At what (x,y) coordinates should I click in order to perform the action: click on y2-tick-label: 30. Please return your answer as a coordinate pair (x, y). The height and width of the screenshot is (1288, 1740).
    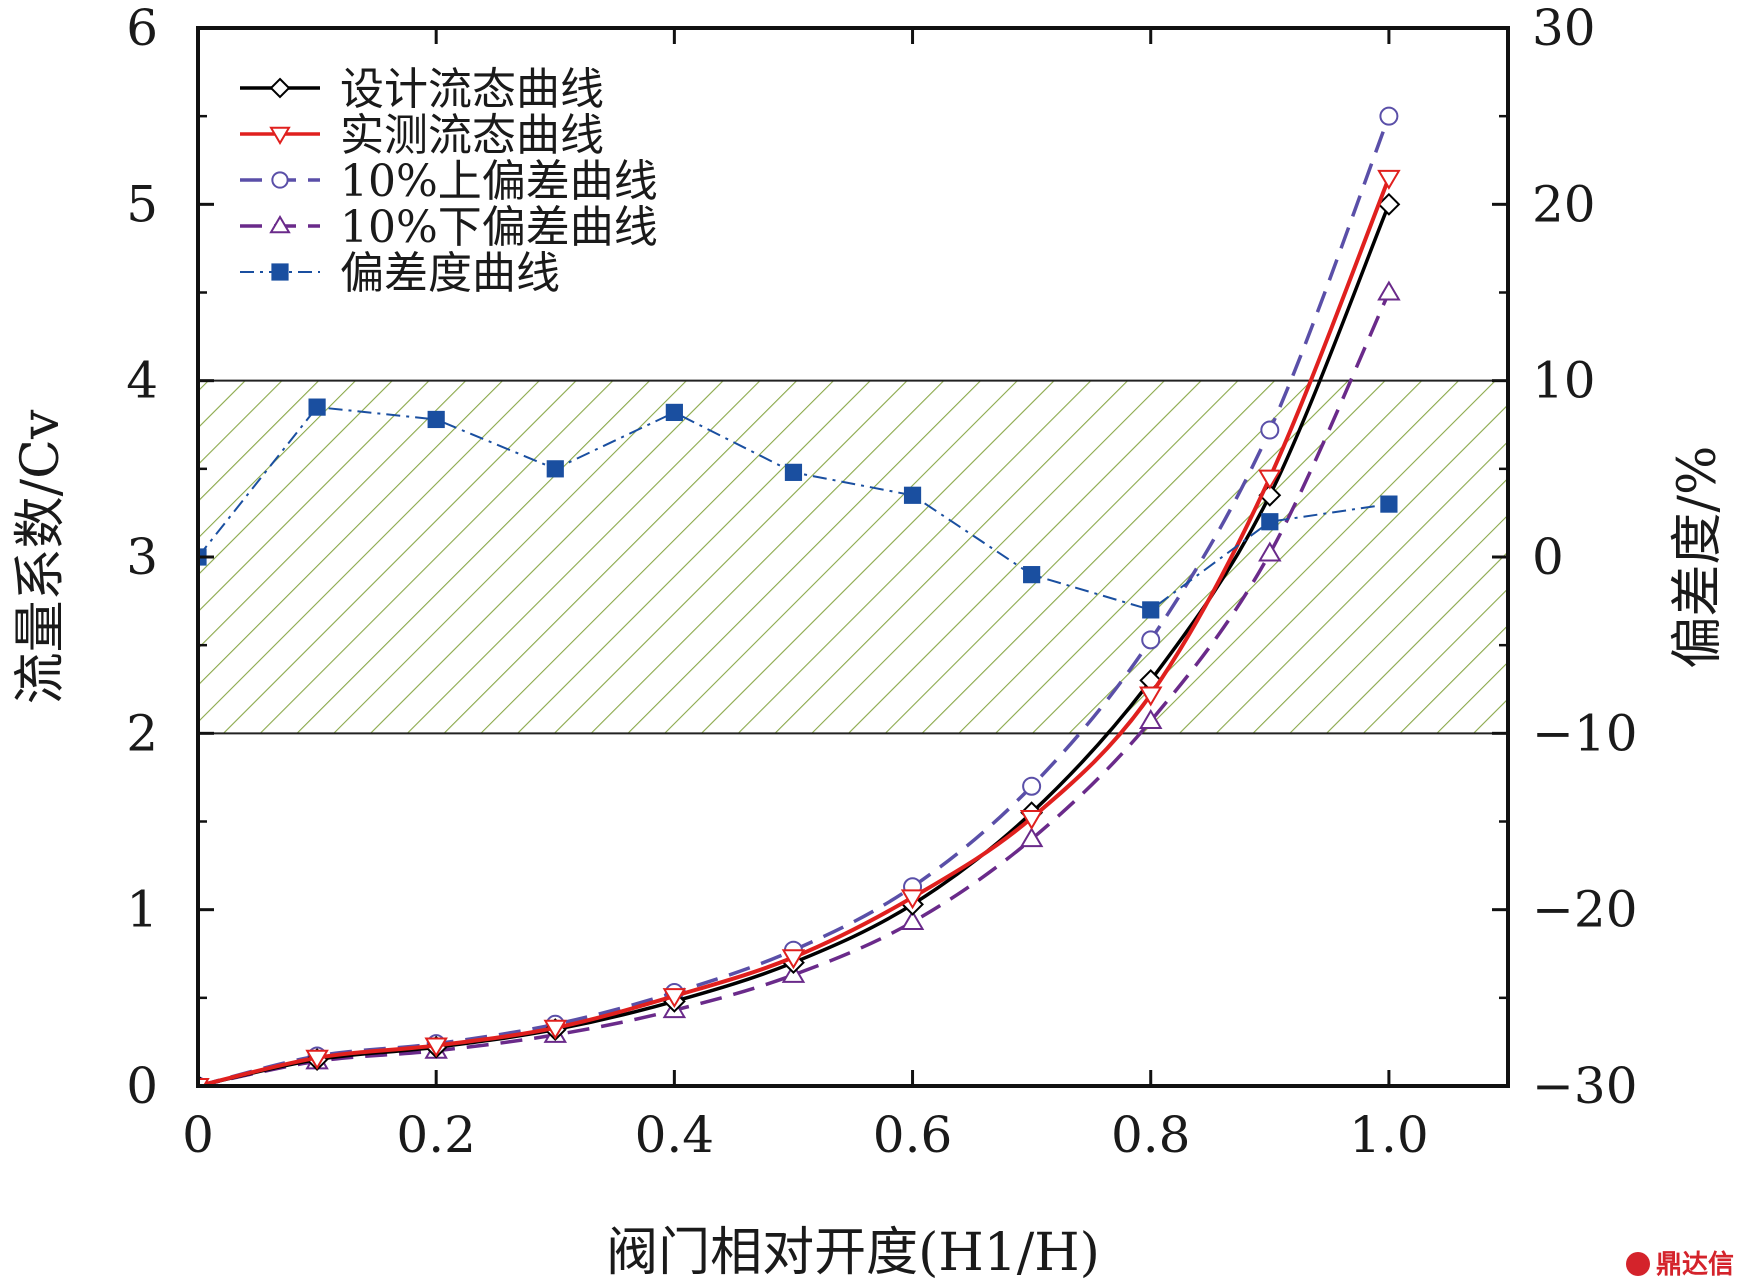
    Looking at the image, I should click on (1564, 28).